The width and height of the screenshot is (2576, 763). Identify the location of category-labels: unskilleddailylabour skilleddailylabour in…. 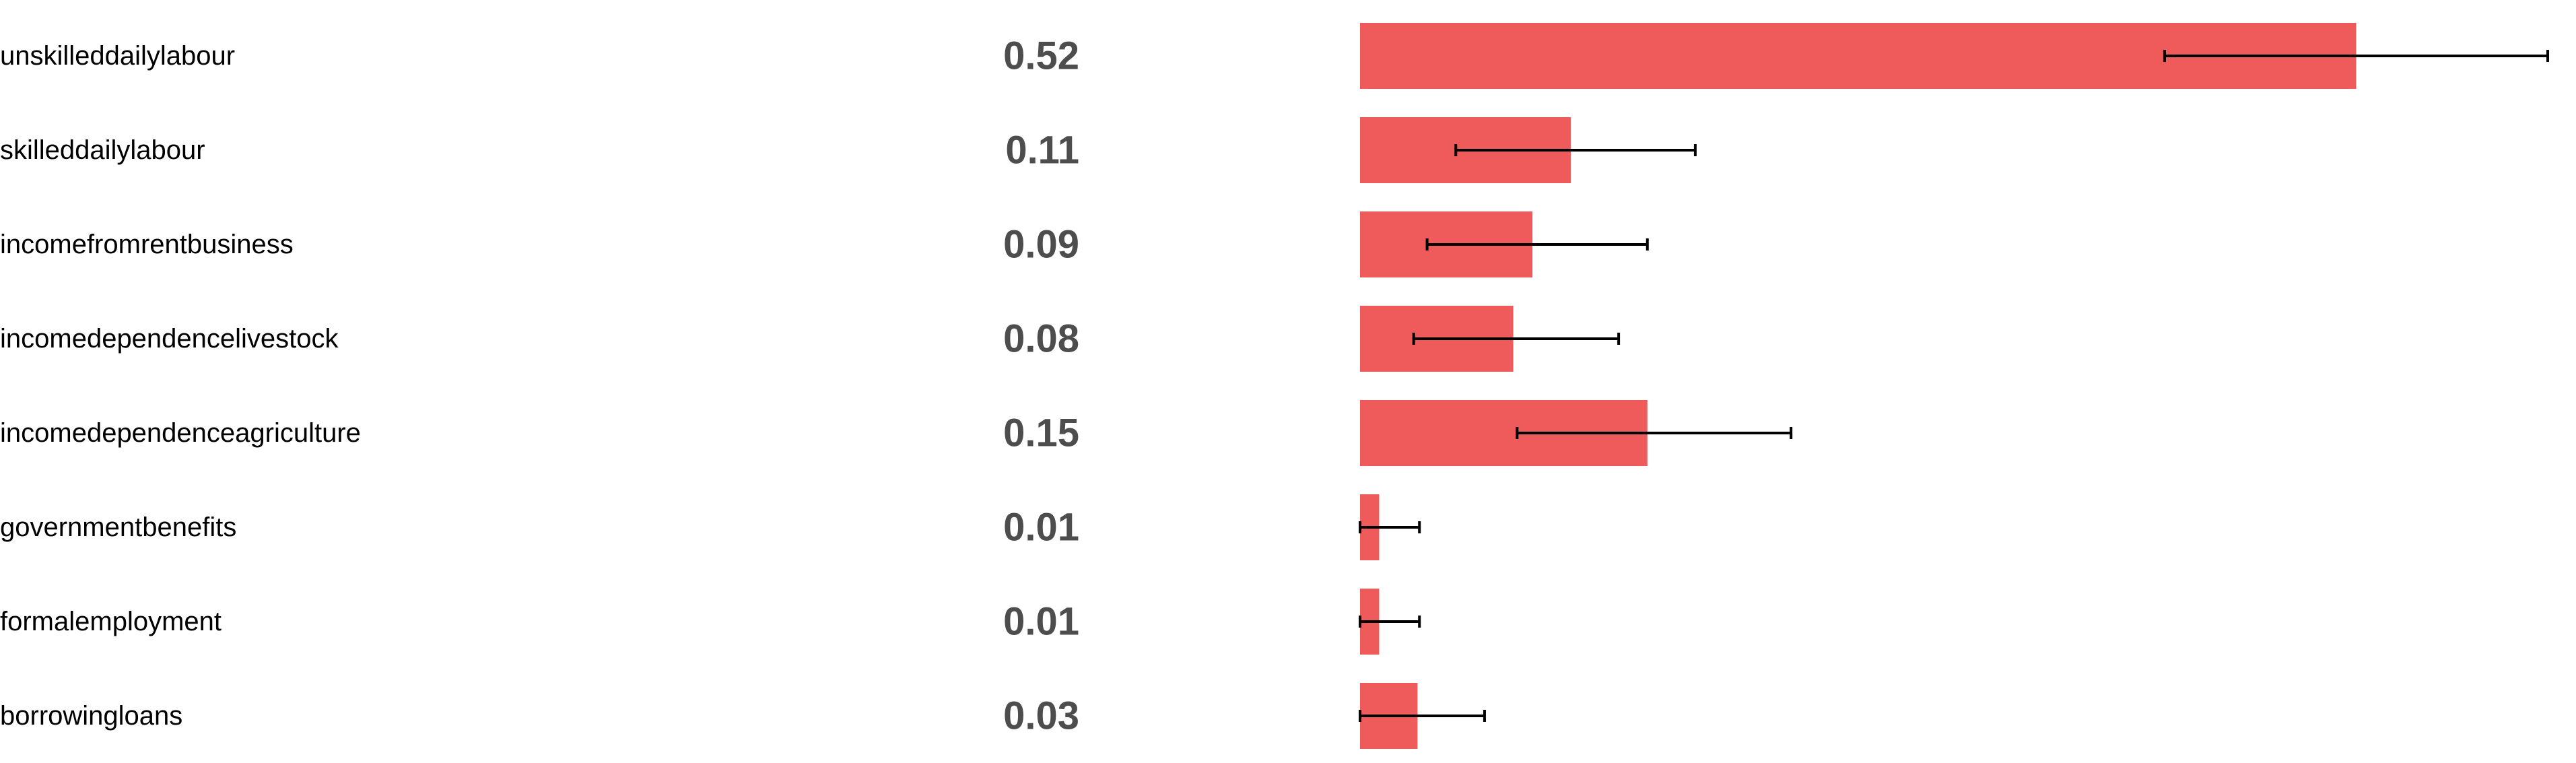
(180, 386).